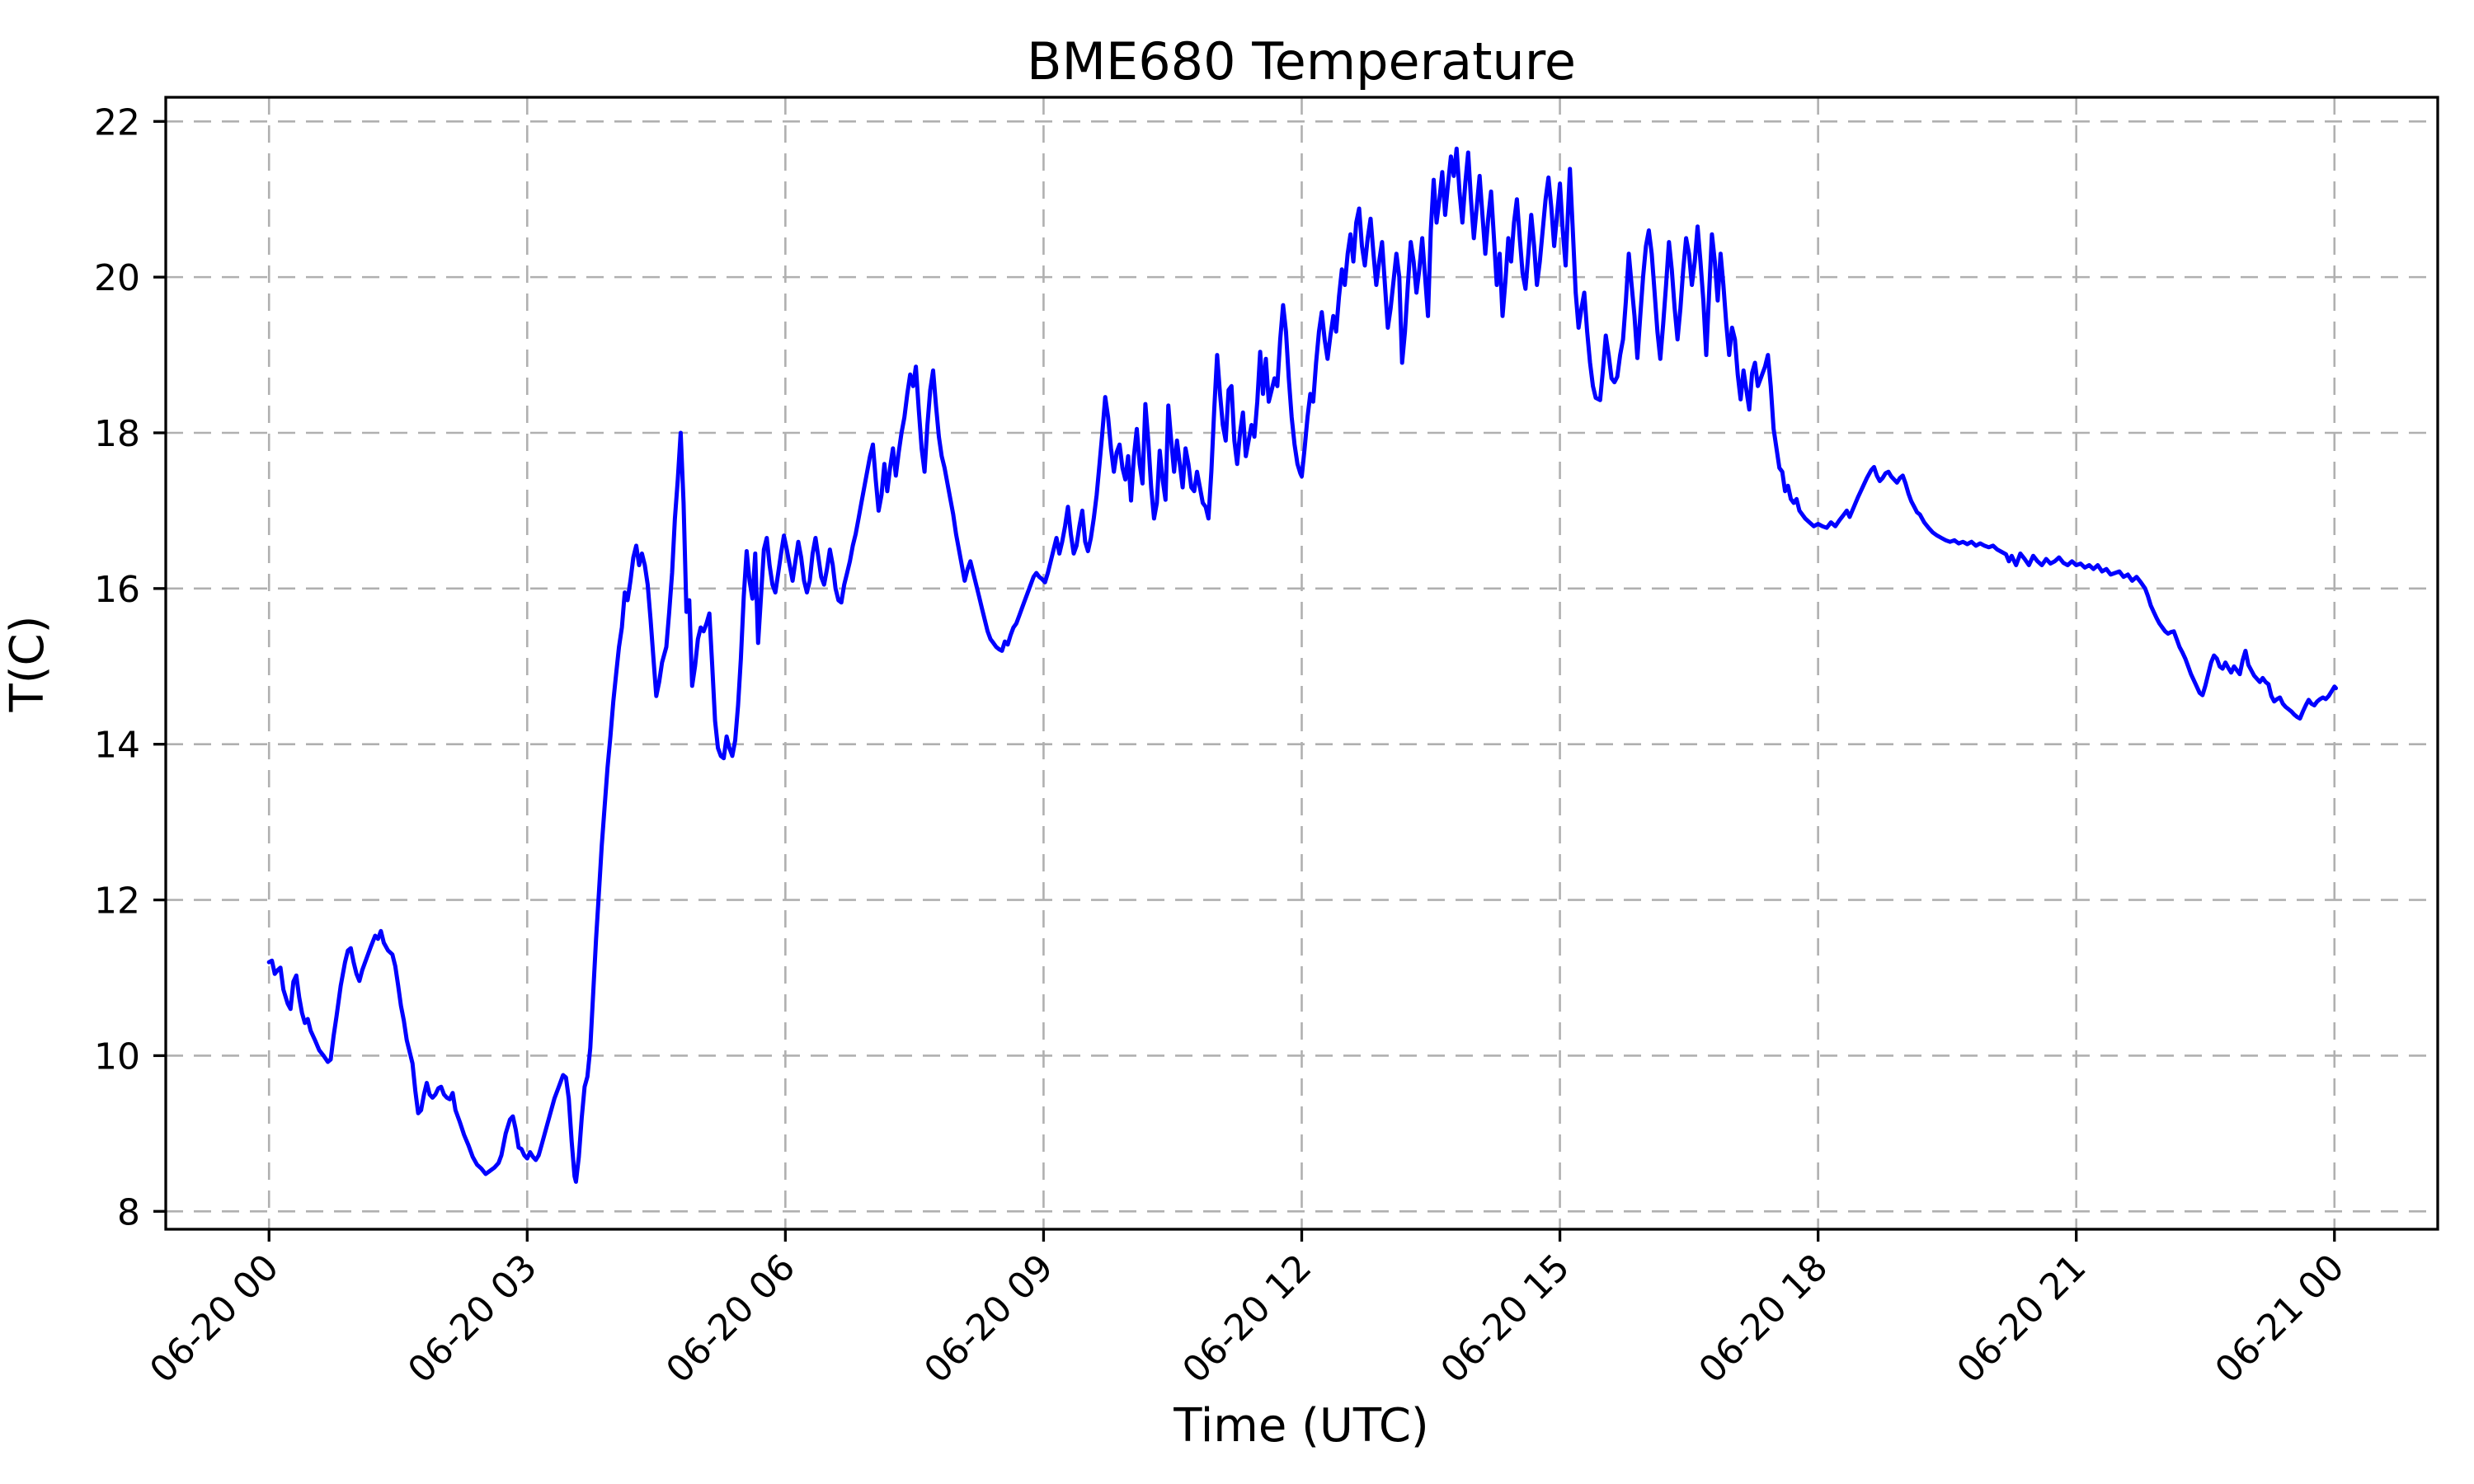 The image size is (2474, 1484). What do you see at coordinates (1301, 1426) in the screenshot?
I see `x-axis-label: Time (UTC)` at bounding box center [1301, 1426].